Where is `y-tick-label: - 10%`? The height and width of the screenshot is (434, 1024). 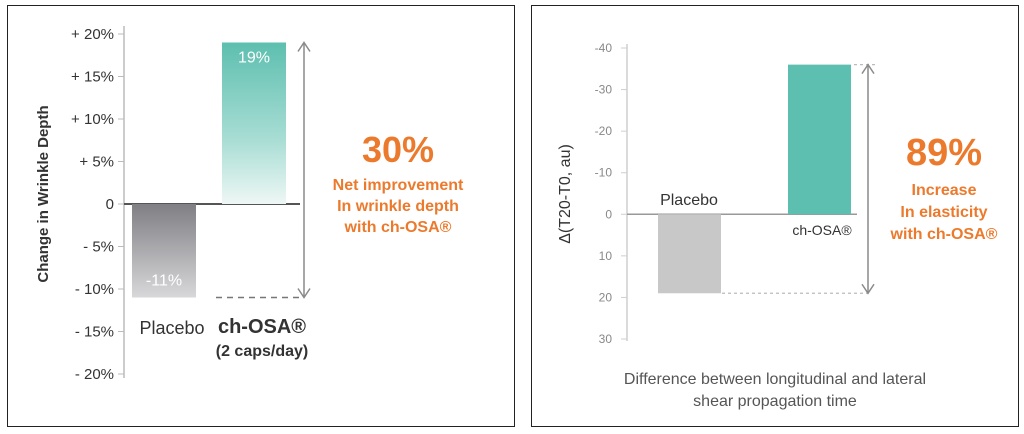
y-tick-label: - 10% is located at coordinates (94, 289).